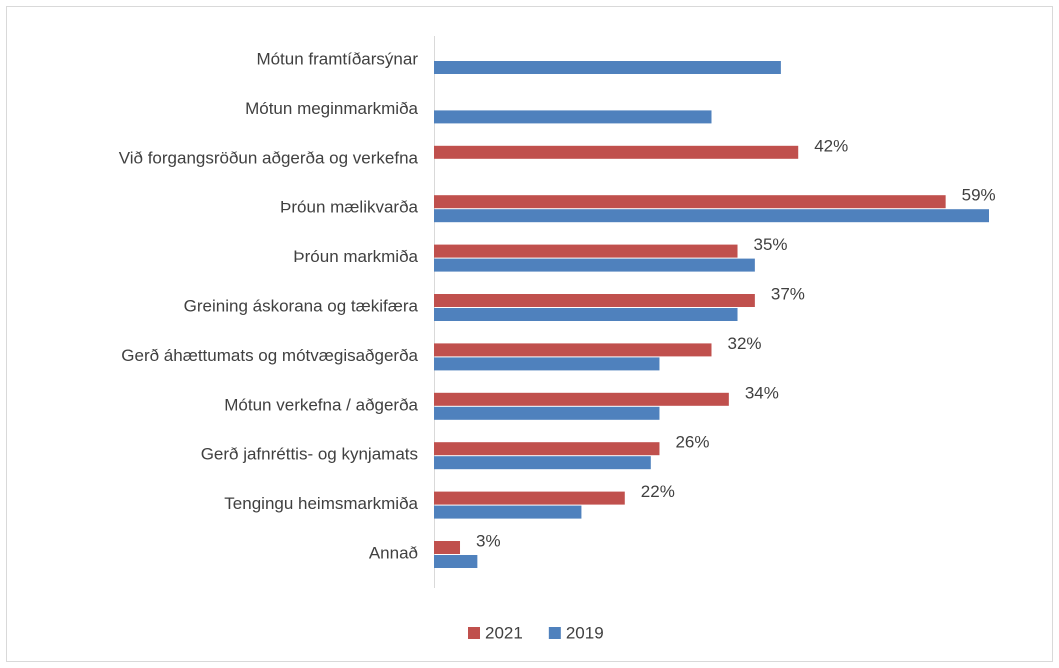 This screenshot has width=1059, height=668. Describe the element at coordinates (504, 632) in the screenshot. I see `legend-label: 2021` at that location.